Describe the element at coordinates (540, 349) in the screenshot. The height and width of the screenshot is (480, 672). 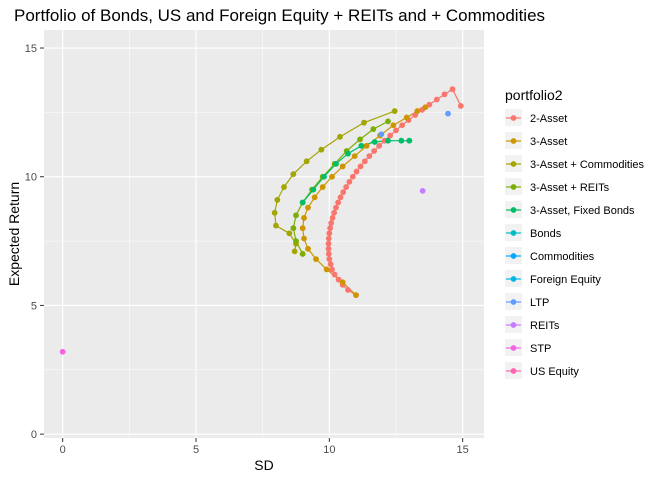
I see `legend-label: STP` at that location.